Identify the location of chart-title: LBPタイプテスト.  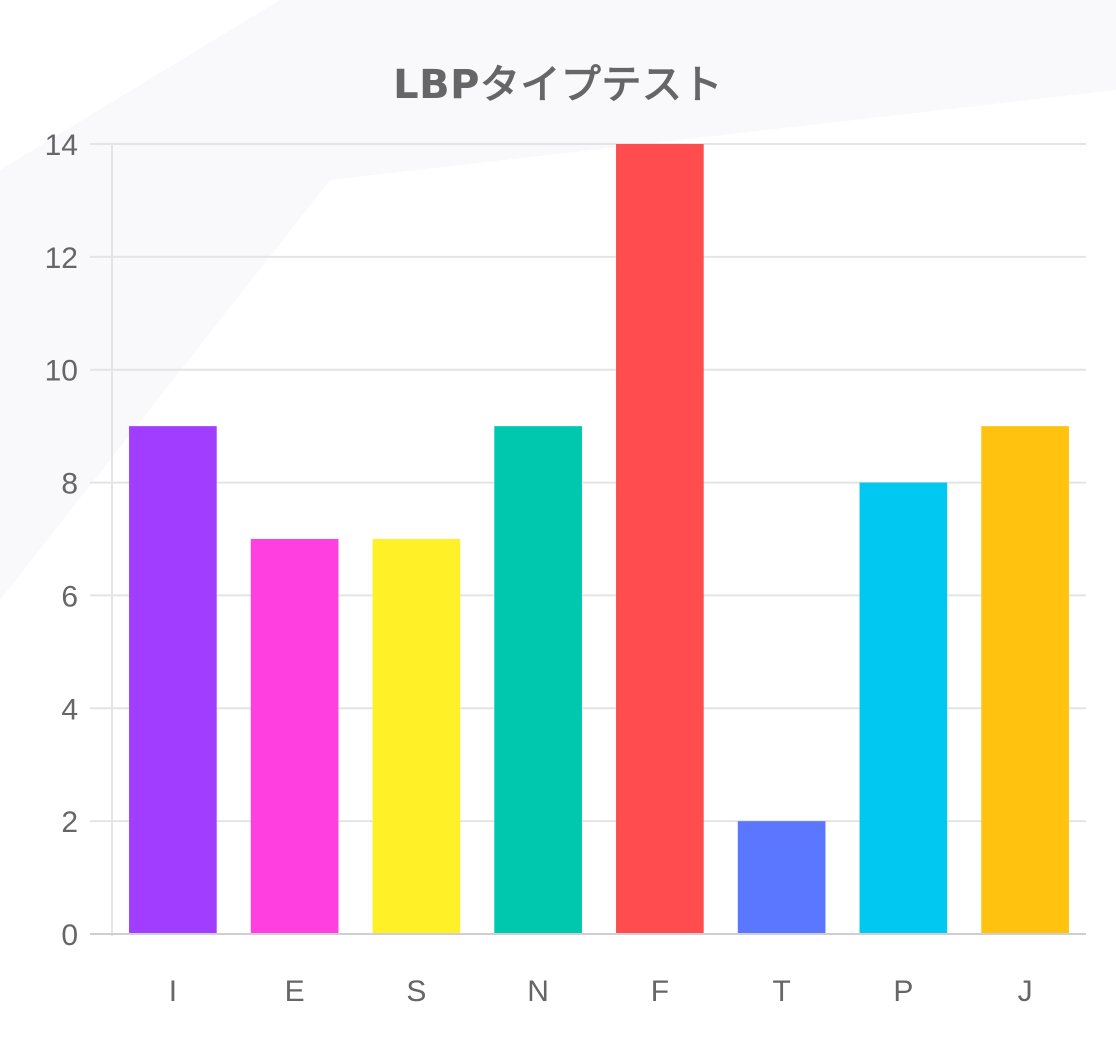
(558, 85).